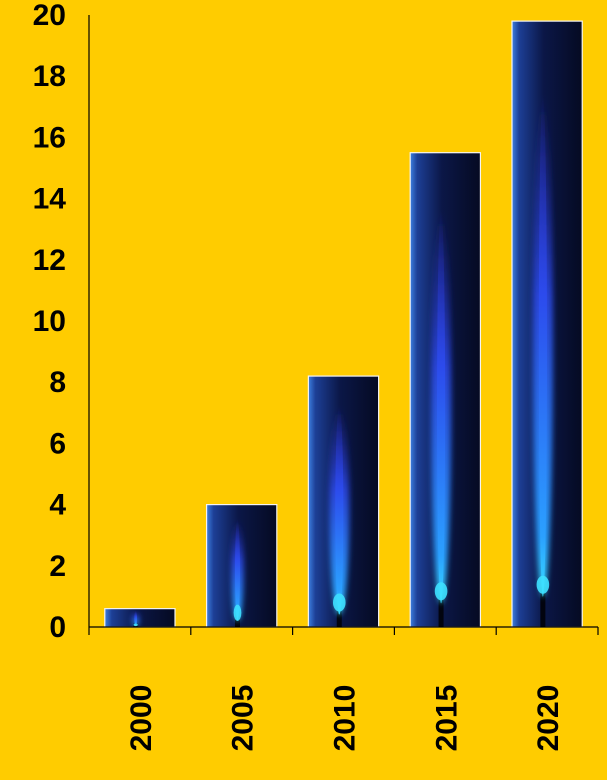 This screenshot has height=780, width=607. I want to click on bar-2020, so click(547, 324).